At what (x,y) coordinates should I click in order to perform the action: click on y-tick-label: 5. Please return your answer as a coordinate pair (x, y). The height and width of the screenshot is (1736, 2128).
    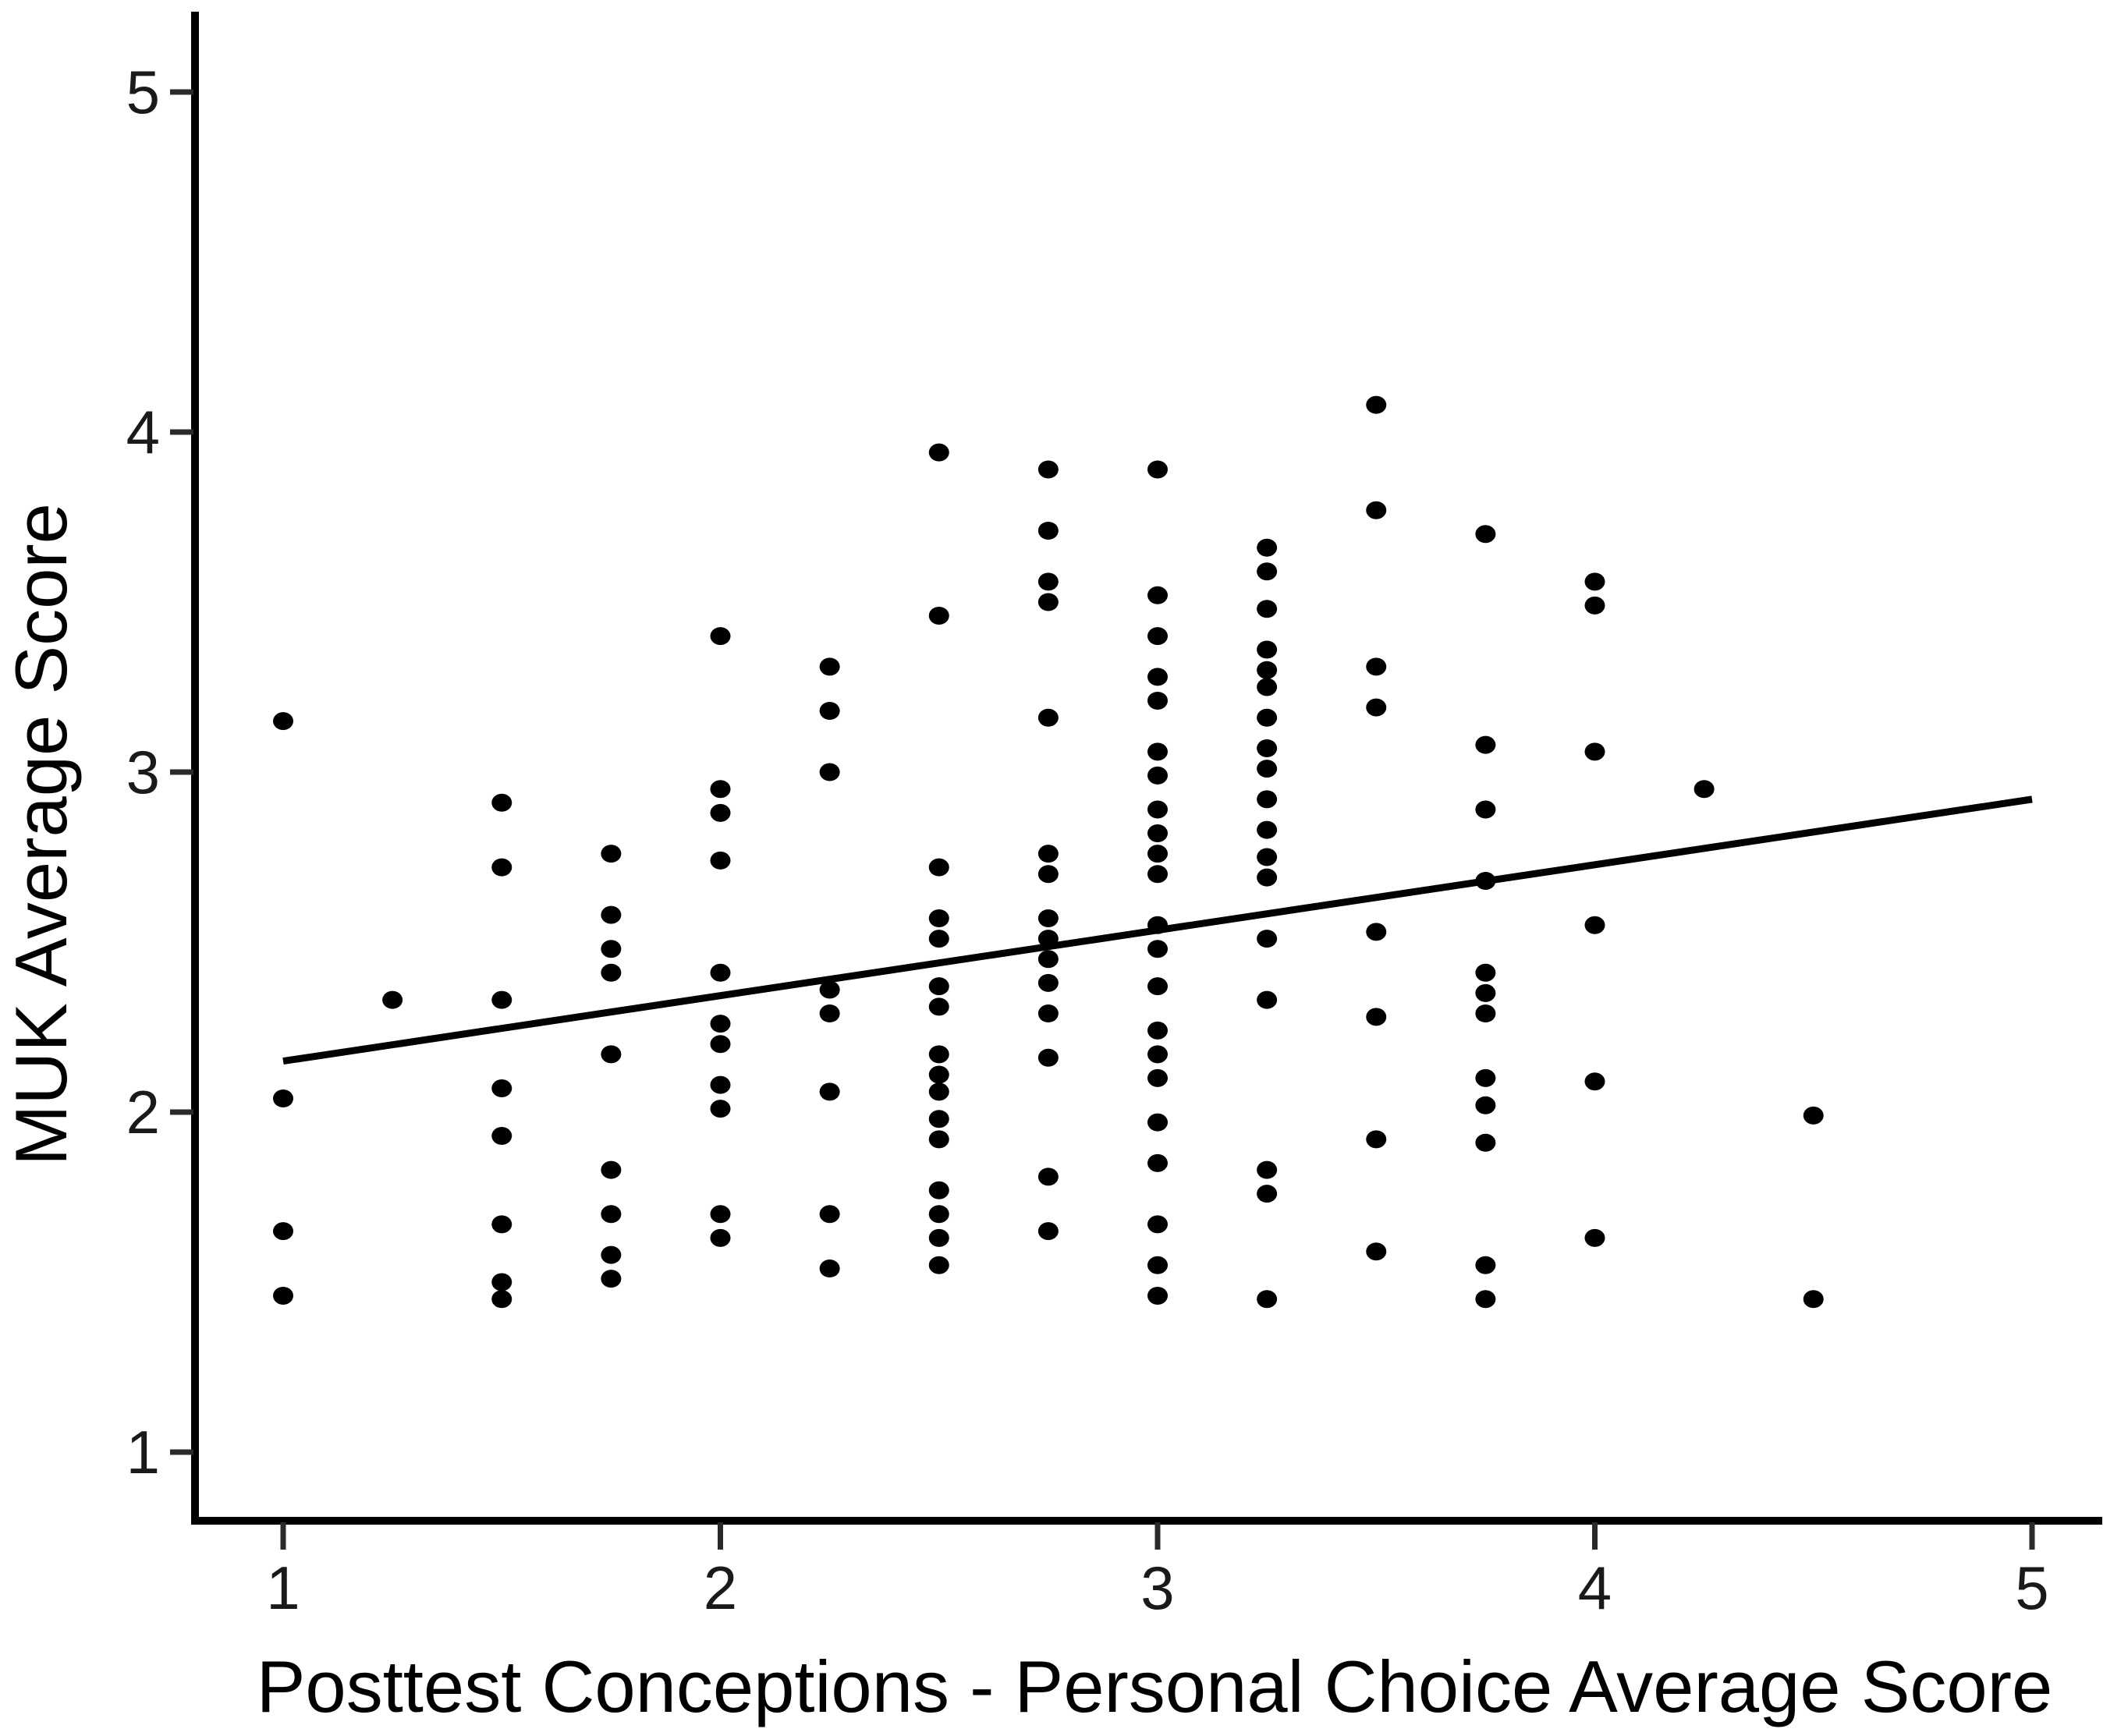
    Looking at the image, I should click on (143, 92).